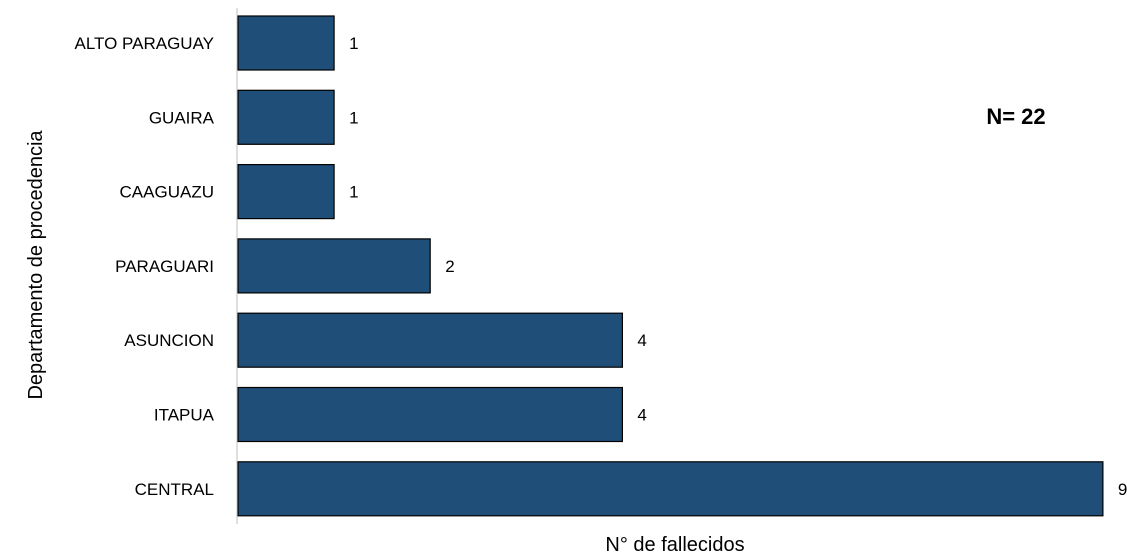 The height and width of the screenshot is (557, 1127). I want to click on value-label-asuncion: 4, so click(641, 340).